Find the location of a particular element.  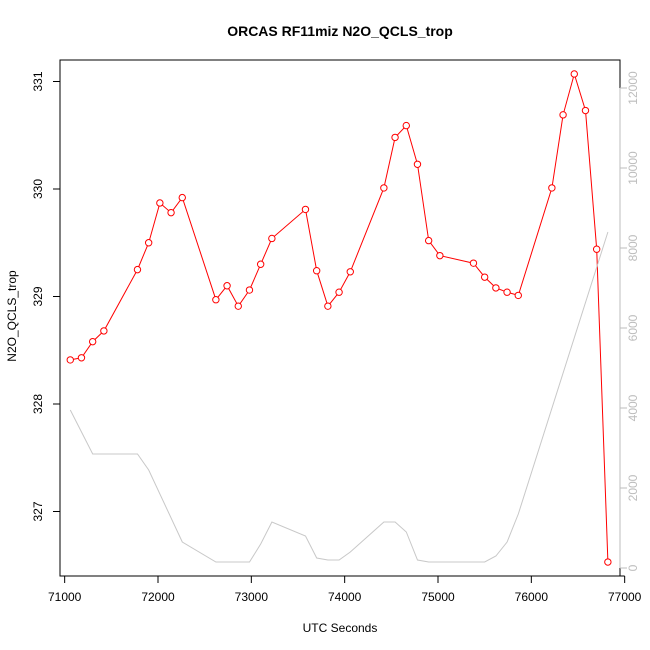

x-tick-label: 77000 is located at coordinates (625, 597).